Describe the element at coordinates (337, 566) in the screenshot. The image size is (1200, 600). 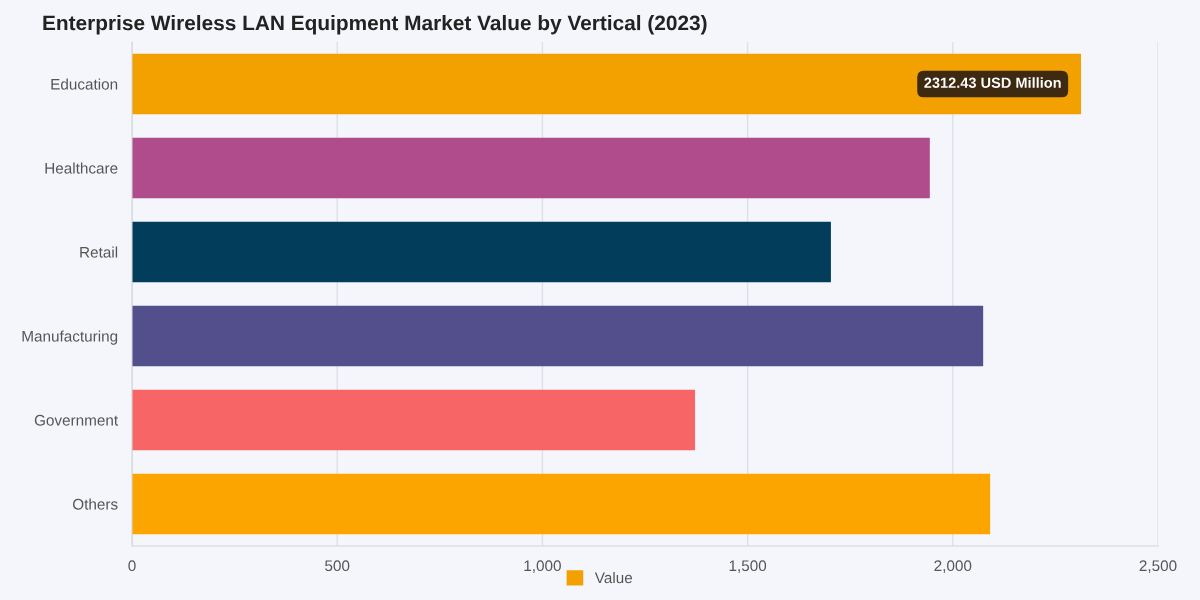
I see `x-tick-label: 500` at that location.